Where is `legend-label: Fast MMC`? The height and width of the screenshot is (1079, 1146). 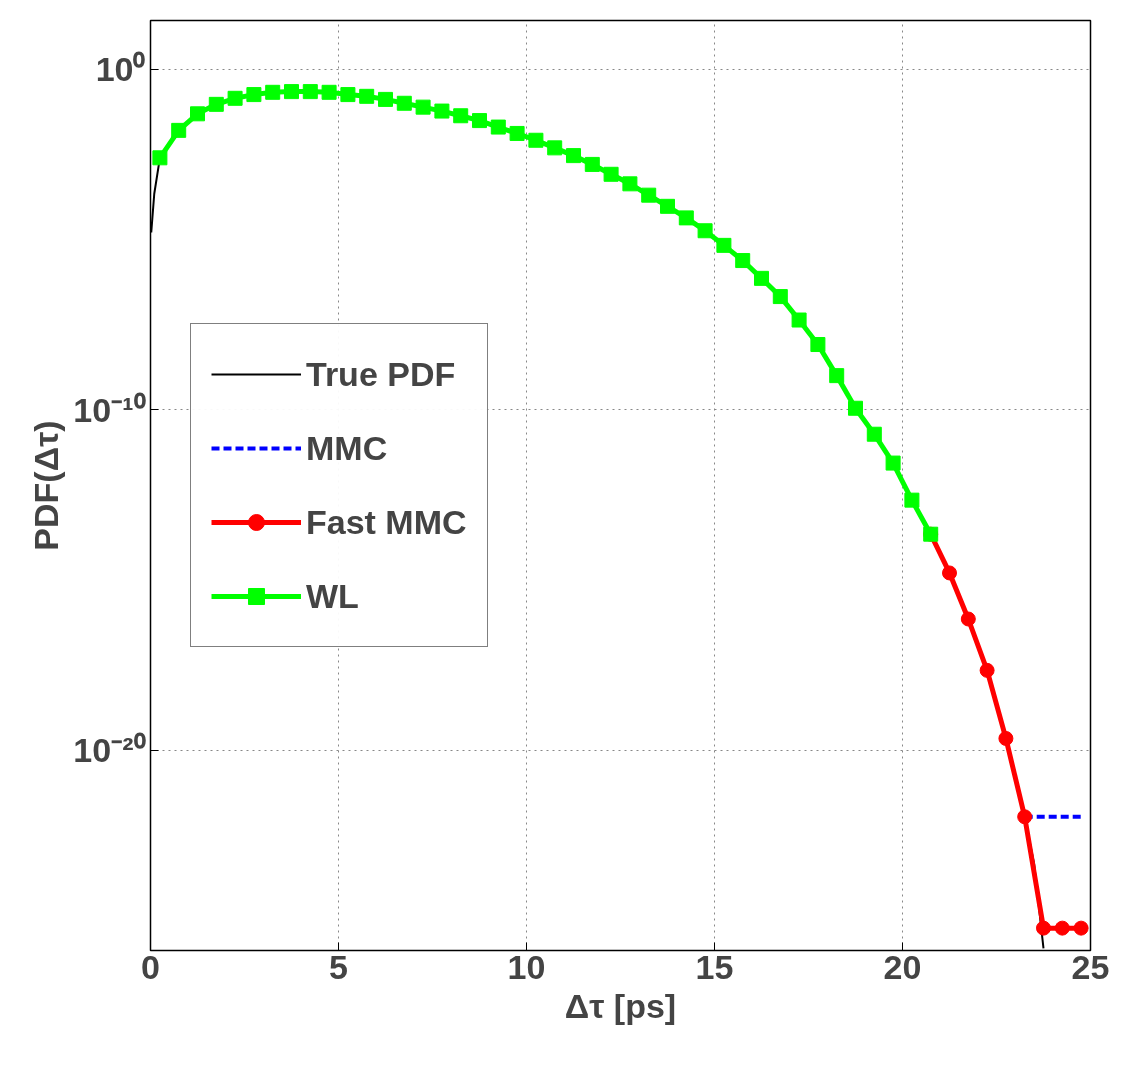 legend-label: Fast MMC is located at coordinates (386, 522).